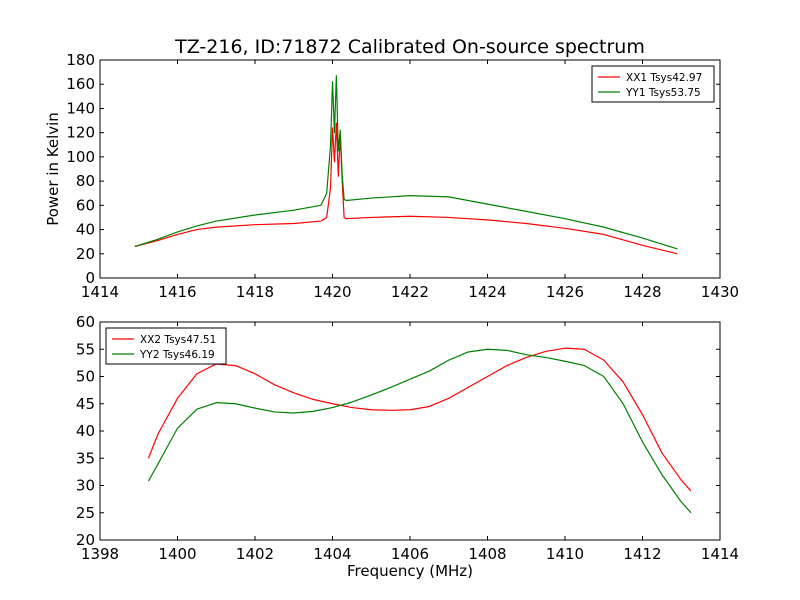 This screenshot has height=600, width=800. I want to click on top-x-tick-label: 1428, so click(642, 292).